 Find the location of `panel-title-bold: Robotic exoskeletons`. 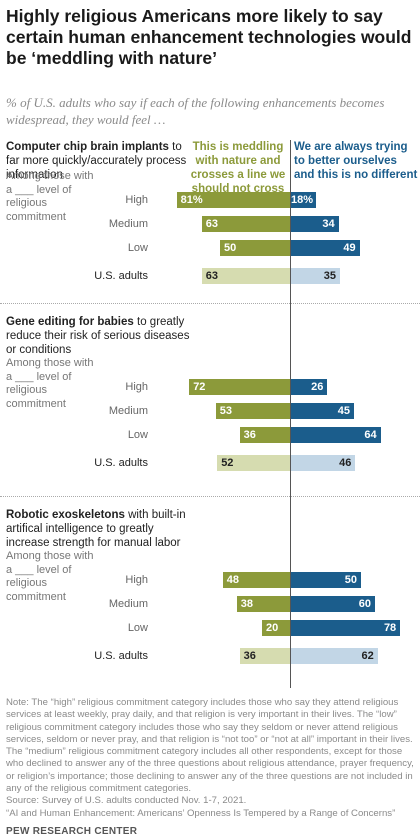

panel-title-bold: Robotic exoskeletons is located at coordinates (65, 515).